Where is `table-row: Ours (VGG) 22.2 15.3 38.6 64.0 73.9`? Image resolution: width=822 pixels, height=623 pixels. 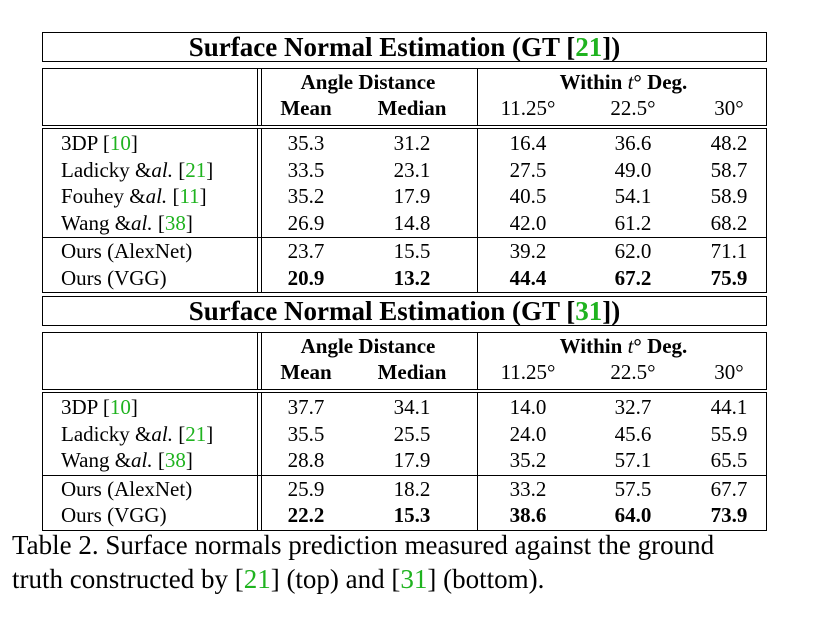 table-row: Ours (VGG) 22.2 15.3 38.6 64.0 73.9 is located at coordinates (404, 515).